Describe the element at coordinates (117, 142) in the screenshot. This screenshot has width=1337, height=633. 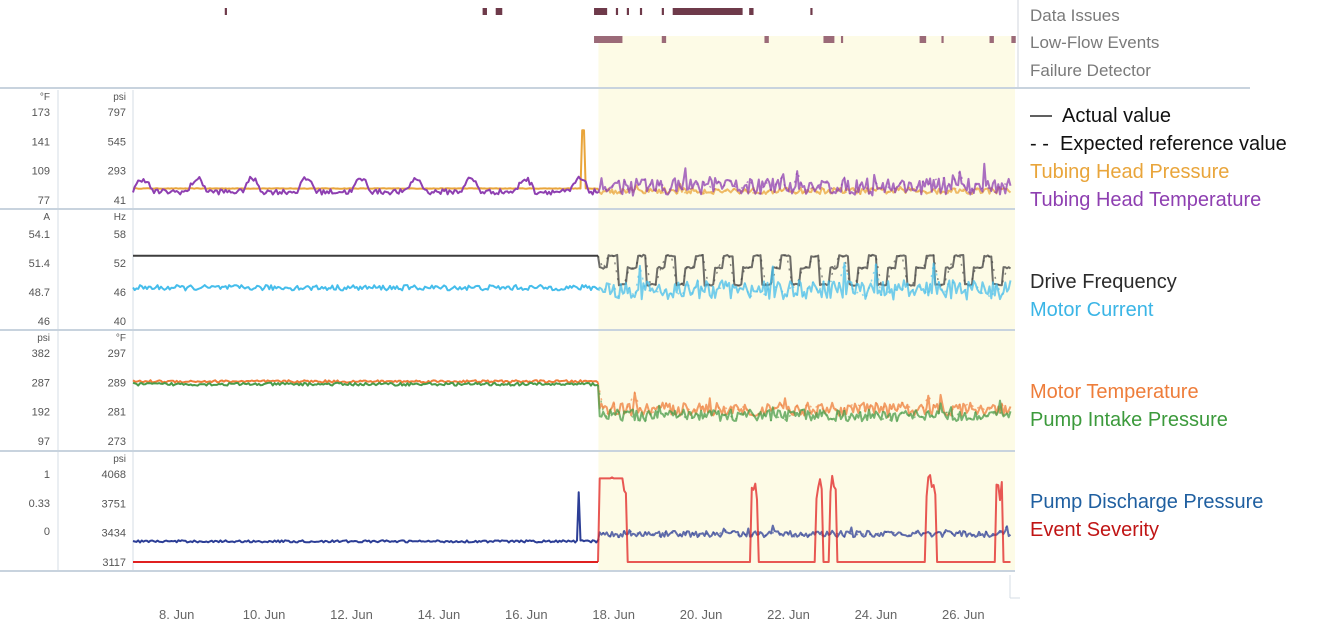
I see `right-axis-tick: 545` at that location.